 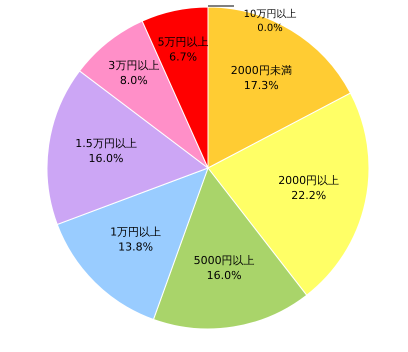 What do you see at coordinates (136, 231) in the screenshot?
I see `slice-label: 1万円以上` at bounding box center [136, 231].